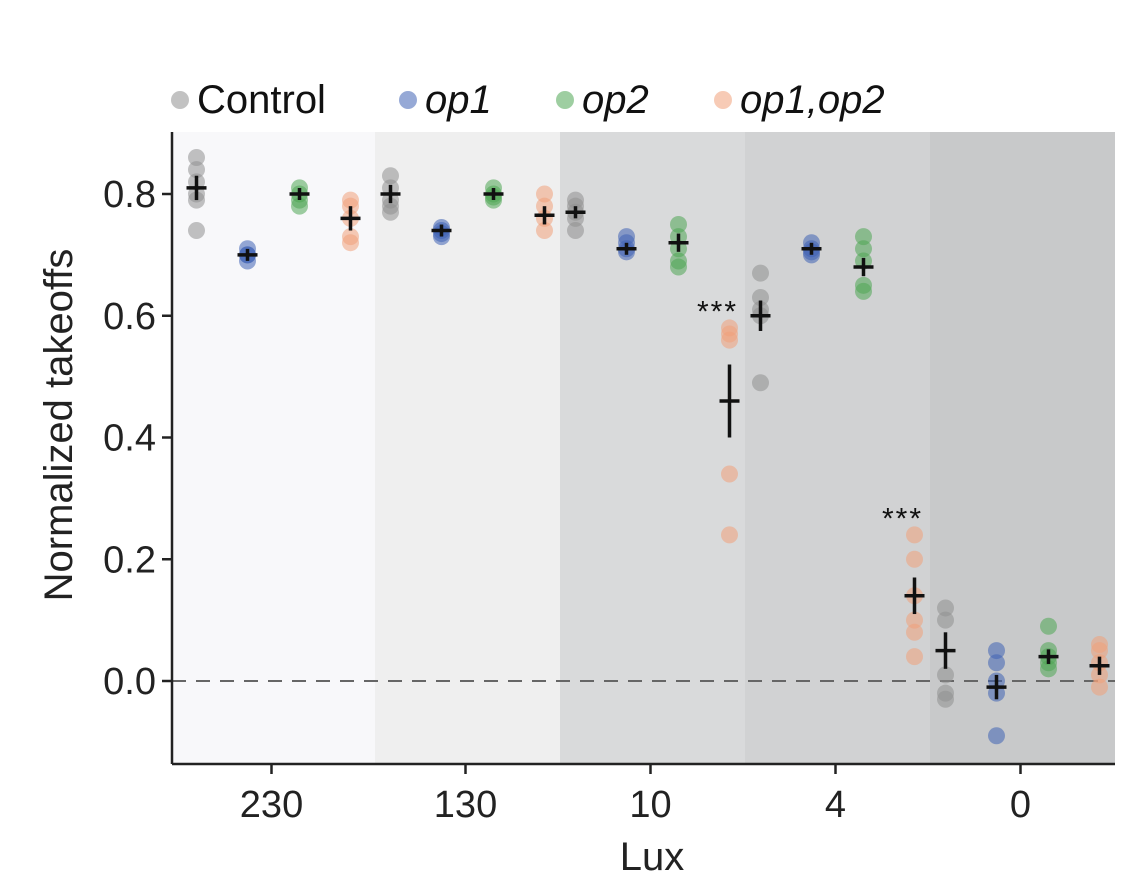 The width and height of the screenshot is (1134, 872). I want to click on y-tick-label: 0.0, so click(129, 682).